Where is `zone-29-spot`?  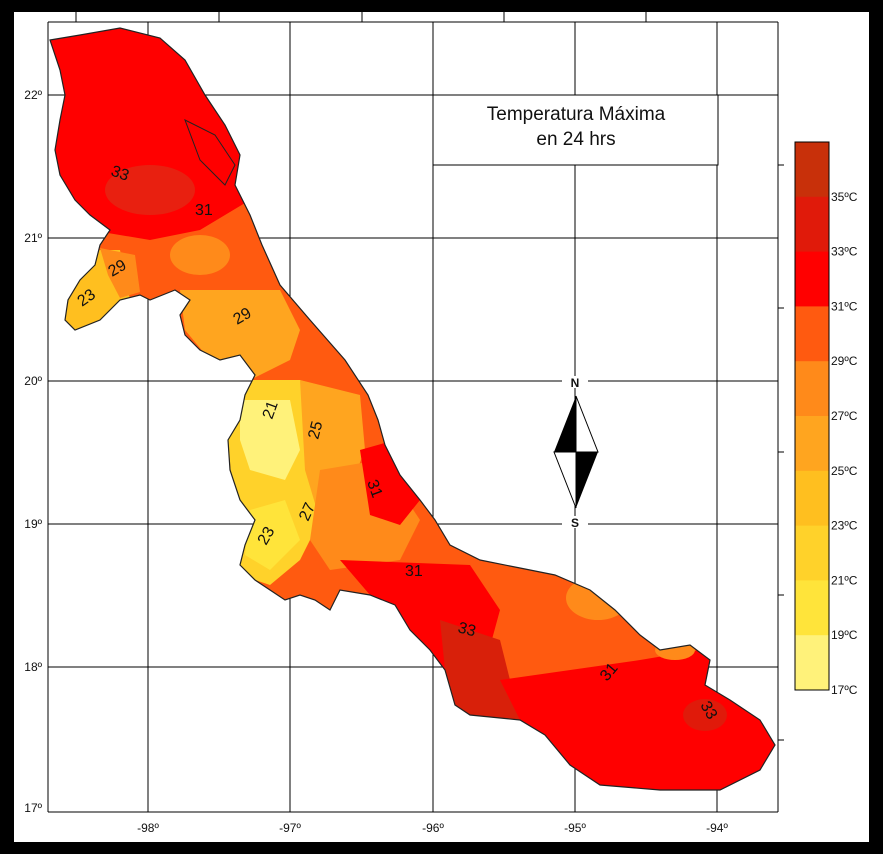 zone-29-spot is located at coordinates (200, 255).